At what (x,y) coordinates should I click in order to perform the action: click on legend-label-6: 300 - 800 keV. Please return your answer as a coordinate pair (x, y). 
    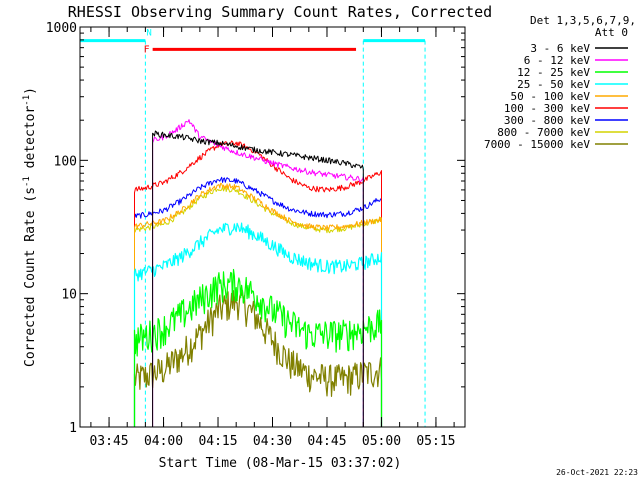
    Looking at the image, I should click on (547, 120).